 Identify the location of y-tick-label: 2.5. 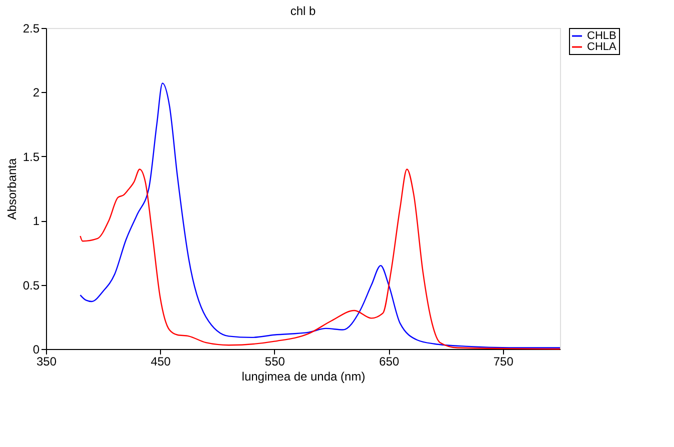
(31, 29).